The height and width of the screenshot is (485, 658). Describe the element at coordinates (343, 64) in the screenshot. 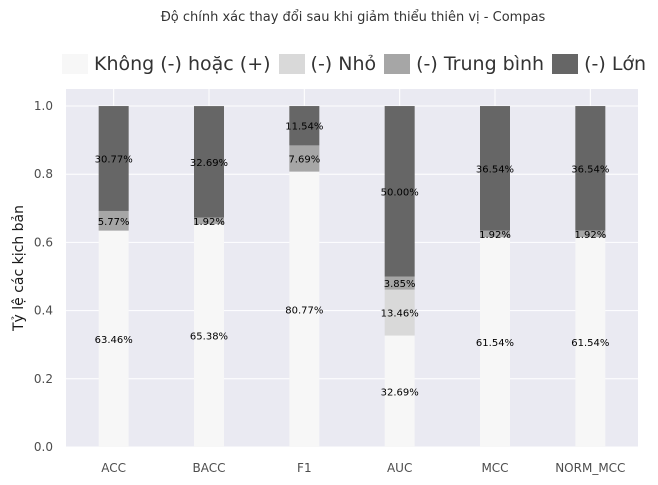

I see `legend-label: (-) Nhỏ` at that location.